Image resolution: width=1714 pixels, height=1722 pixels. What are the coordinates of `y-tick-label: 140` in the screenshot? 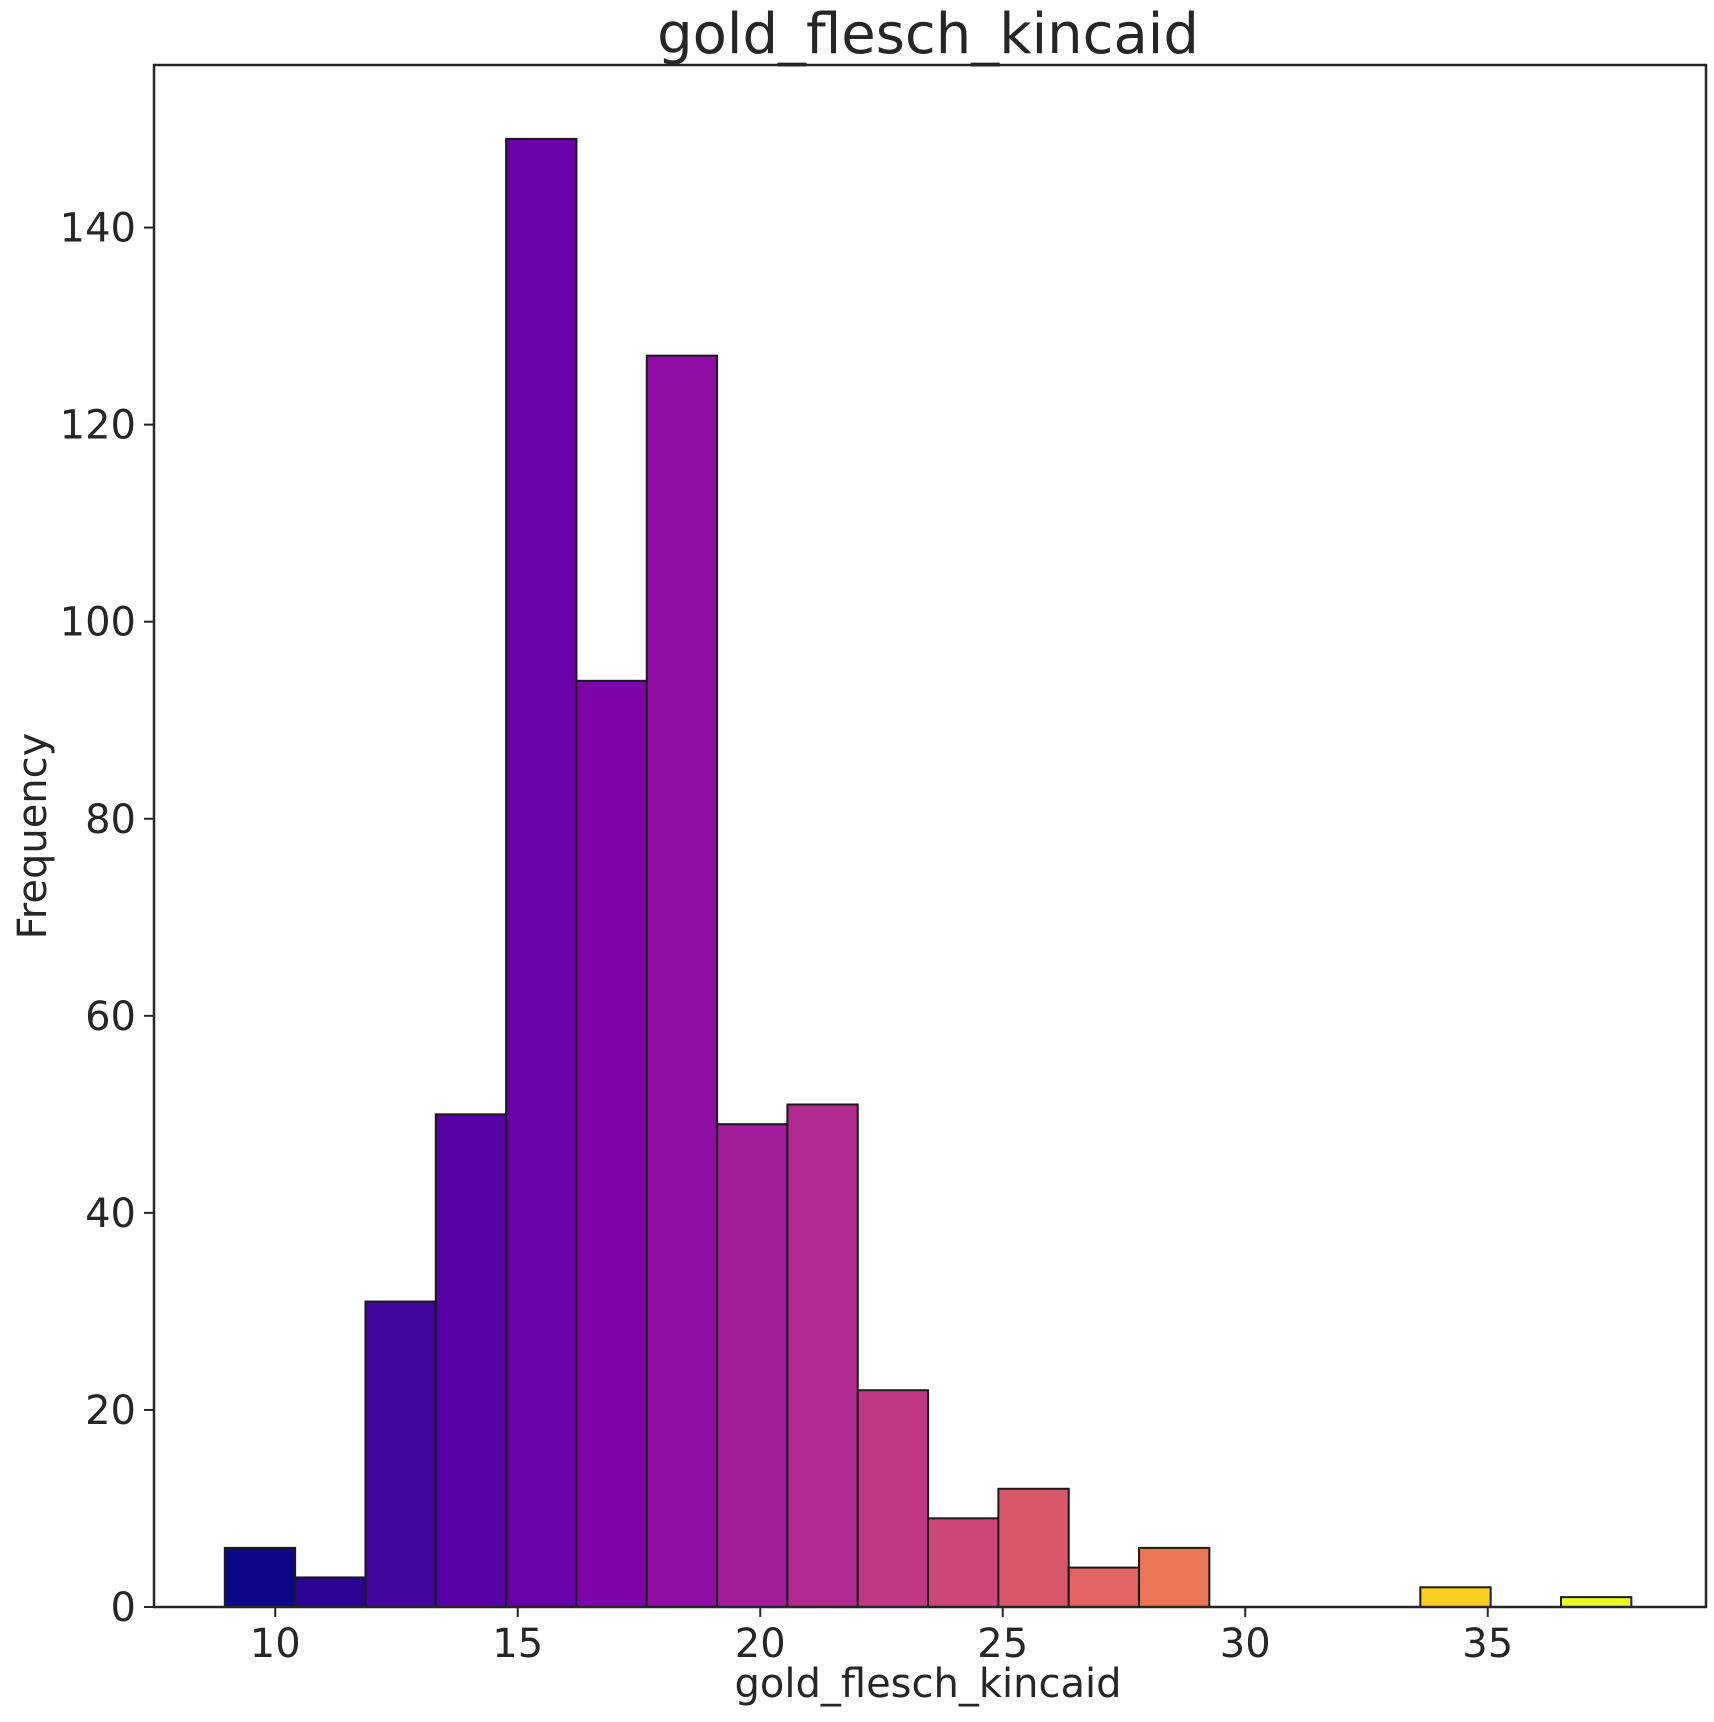 It's located at (98, 229).